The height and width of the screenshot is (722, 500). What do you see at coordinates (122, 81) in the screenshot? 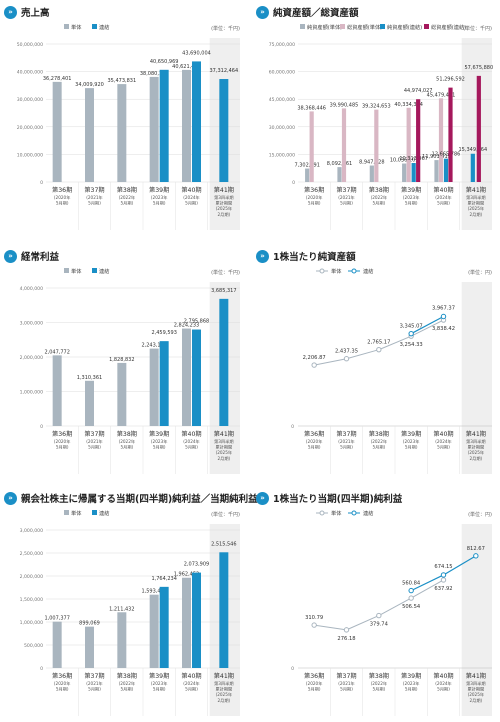
I see `data-label: 35,473,831` at bounding box center [122, 81].